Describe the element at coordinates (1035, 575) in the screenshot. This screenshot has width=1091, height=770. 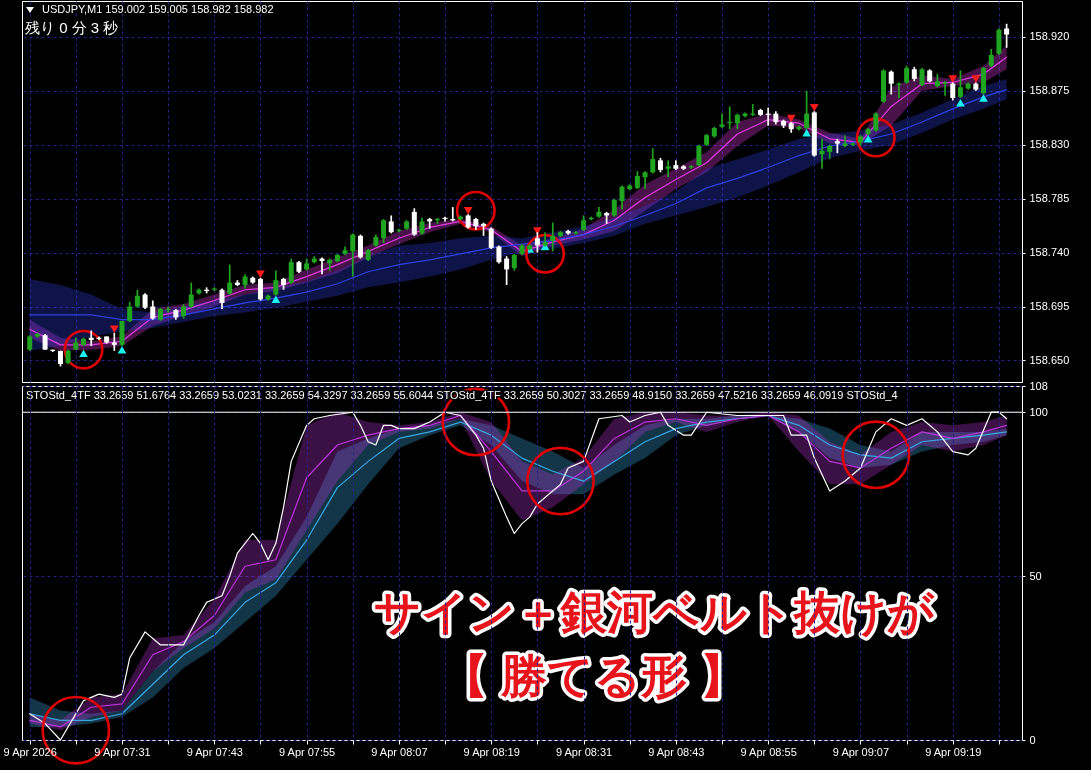
I see `y-tick-label: 50` at that location.